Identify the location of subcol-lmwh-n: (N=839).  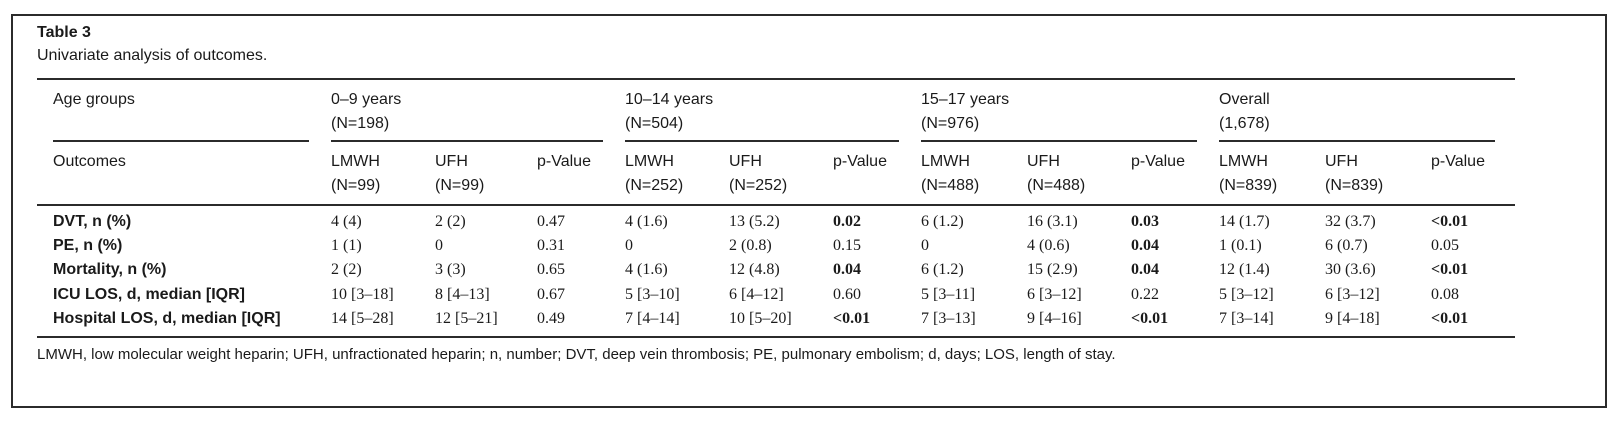
(1248, 185).